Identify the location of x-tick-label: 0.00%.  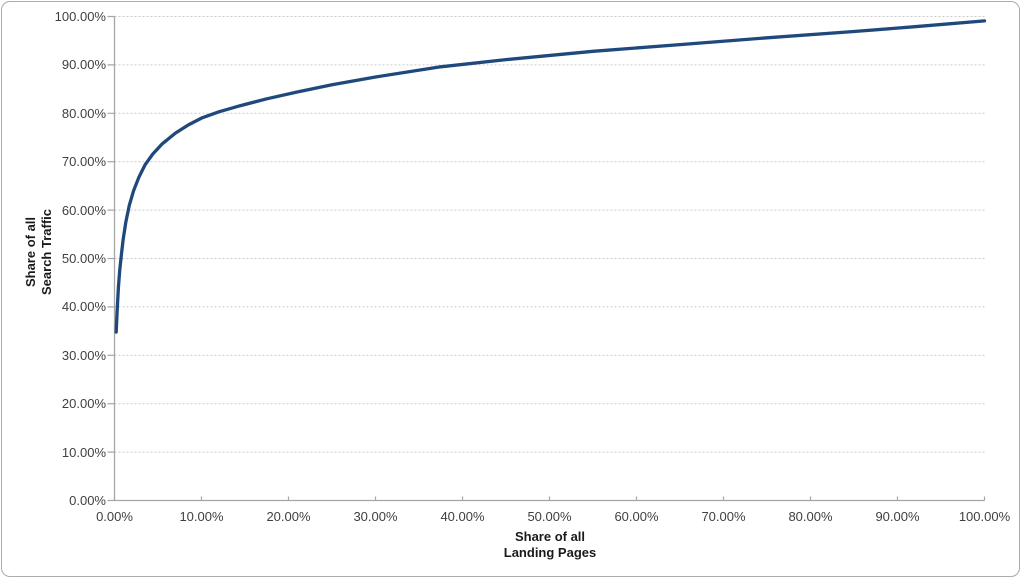
(114, 516).